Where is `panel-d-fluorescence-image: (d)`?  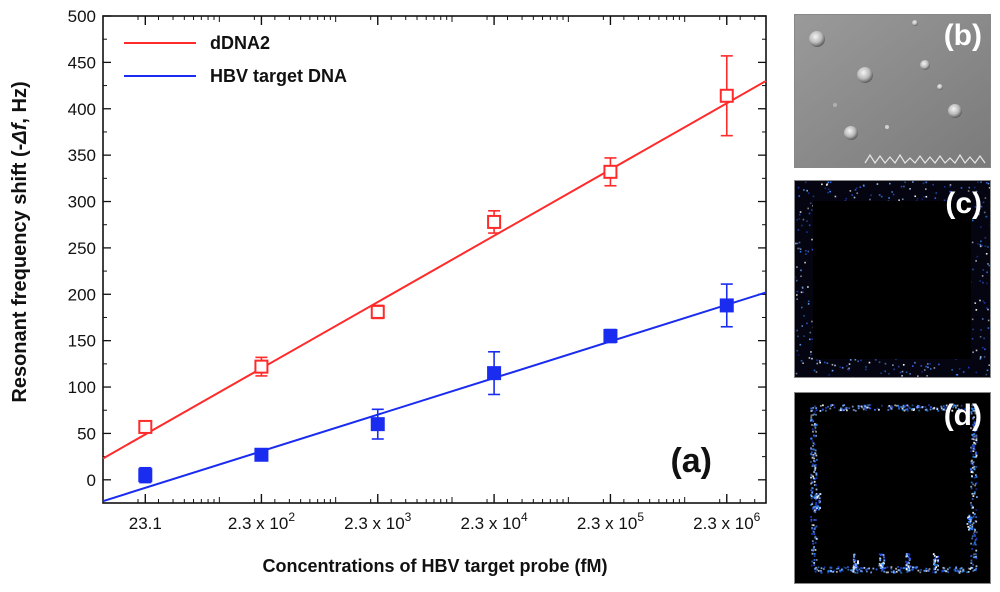 panel-d-fluorescence-image: (d) is located at coordinates (892, 488).